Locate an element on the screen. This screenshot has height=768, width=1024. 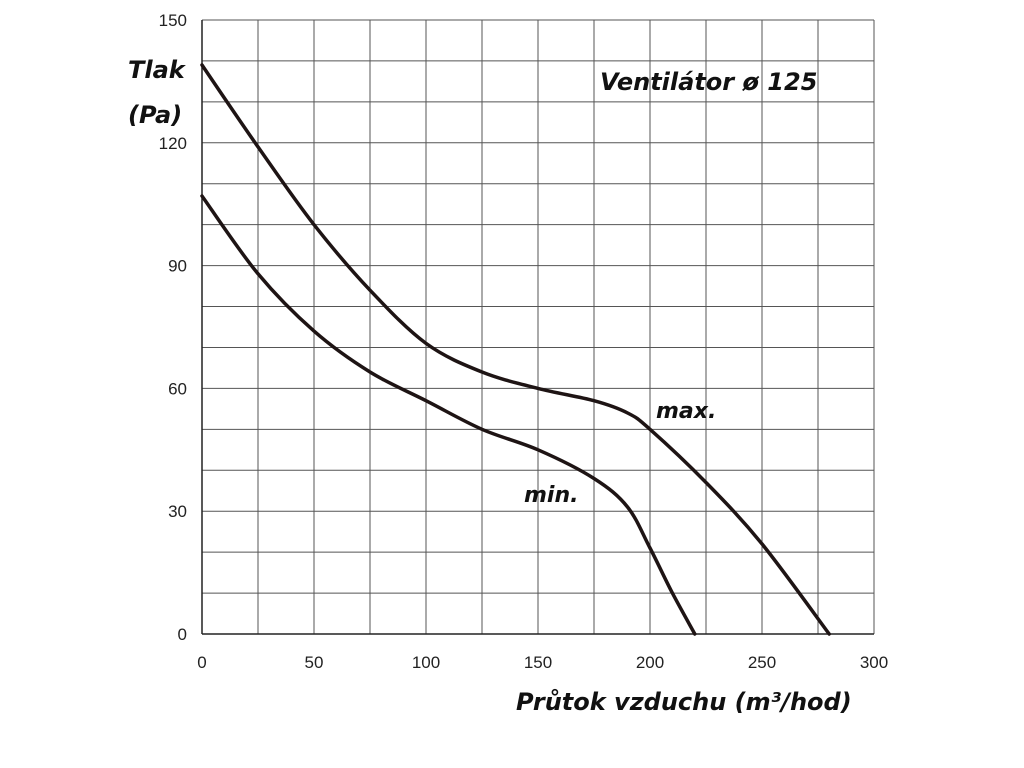
series-label-max: max. is located at coordinates (686, 411).